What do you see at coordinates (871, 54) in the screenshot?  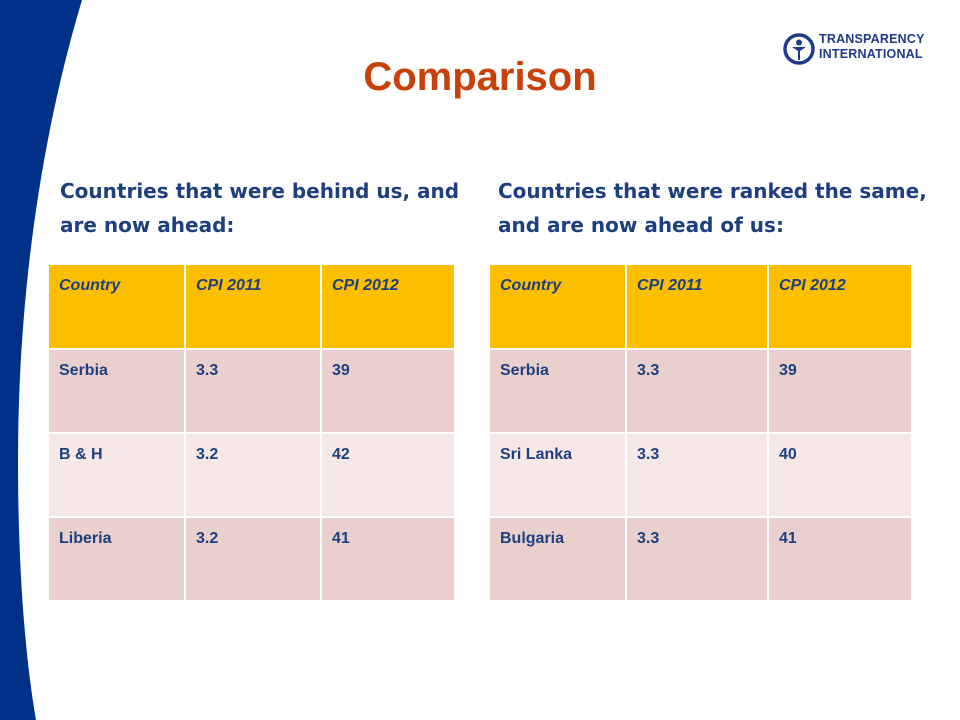 I see `logo-line-2: INTERNATIONAL` at bounding box center [871, 54].